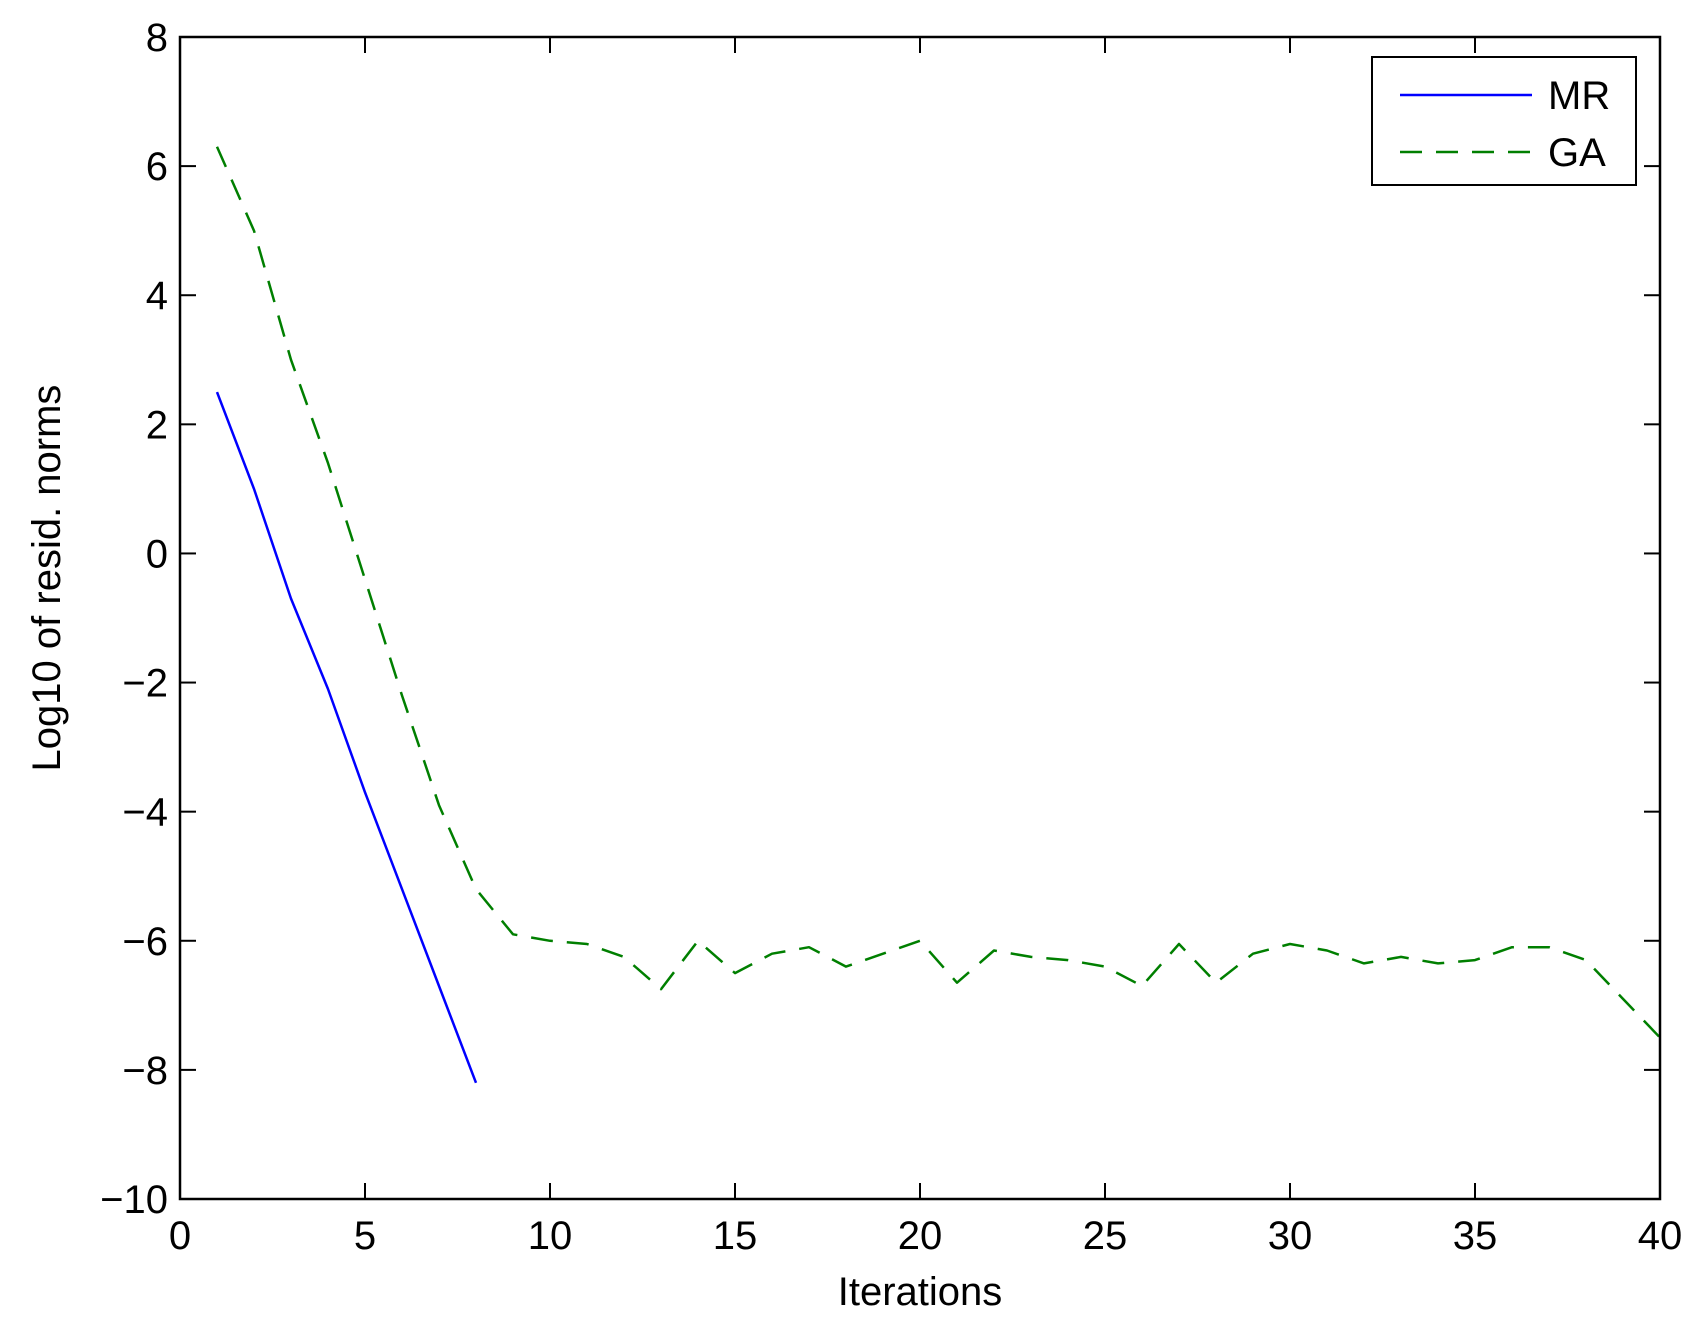  What do you see at coordinates (735, 1236) in the screenshot?
I see `x-tick-label: 15` at bounding box center [735, 1236].